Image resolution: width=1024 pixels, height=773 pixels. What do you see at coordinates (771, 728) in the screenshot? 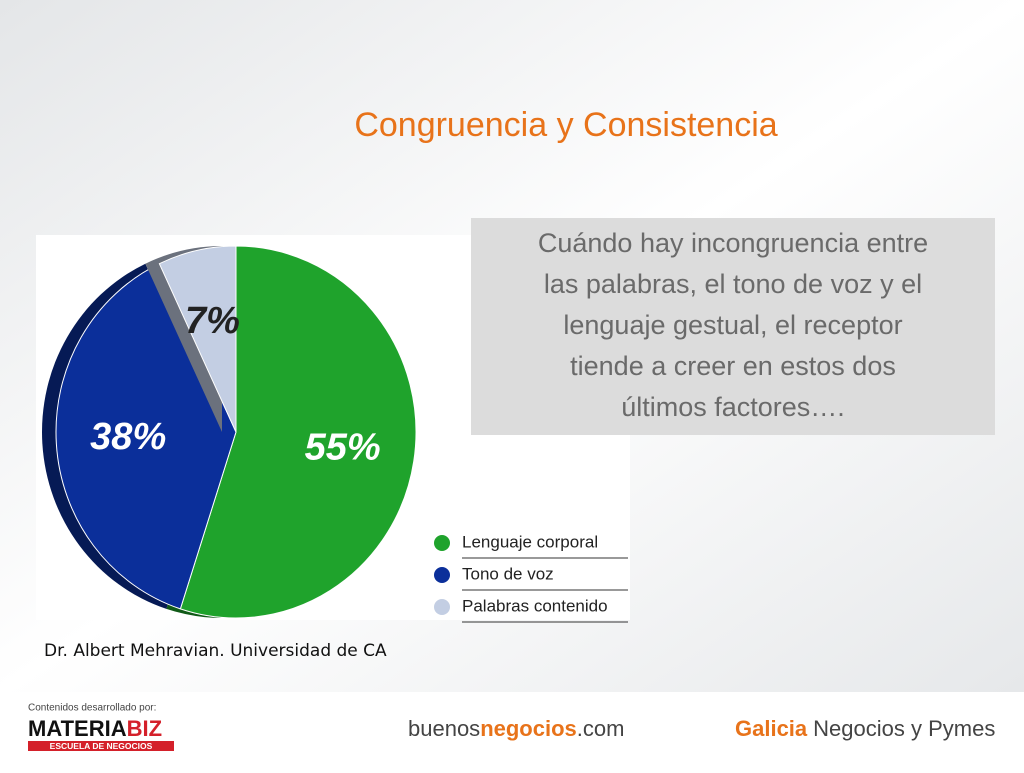
I see `bank-a: Galicia` at bounding box center [771, 728].